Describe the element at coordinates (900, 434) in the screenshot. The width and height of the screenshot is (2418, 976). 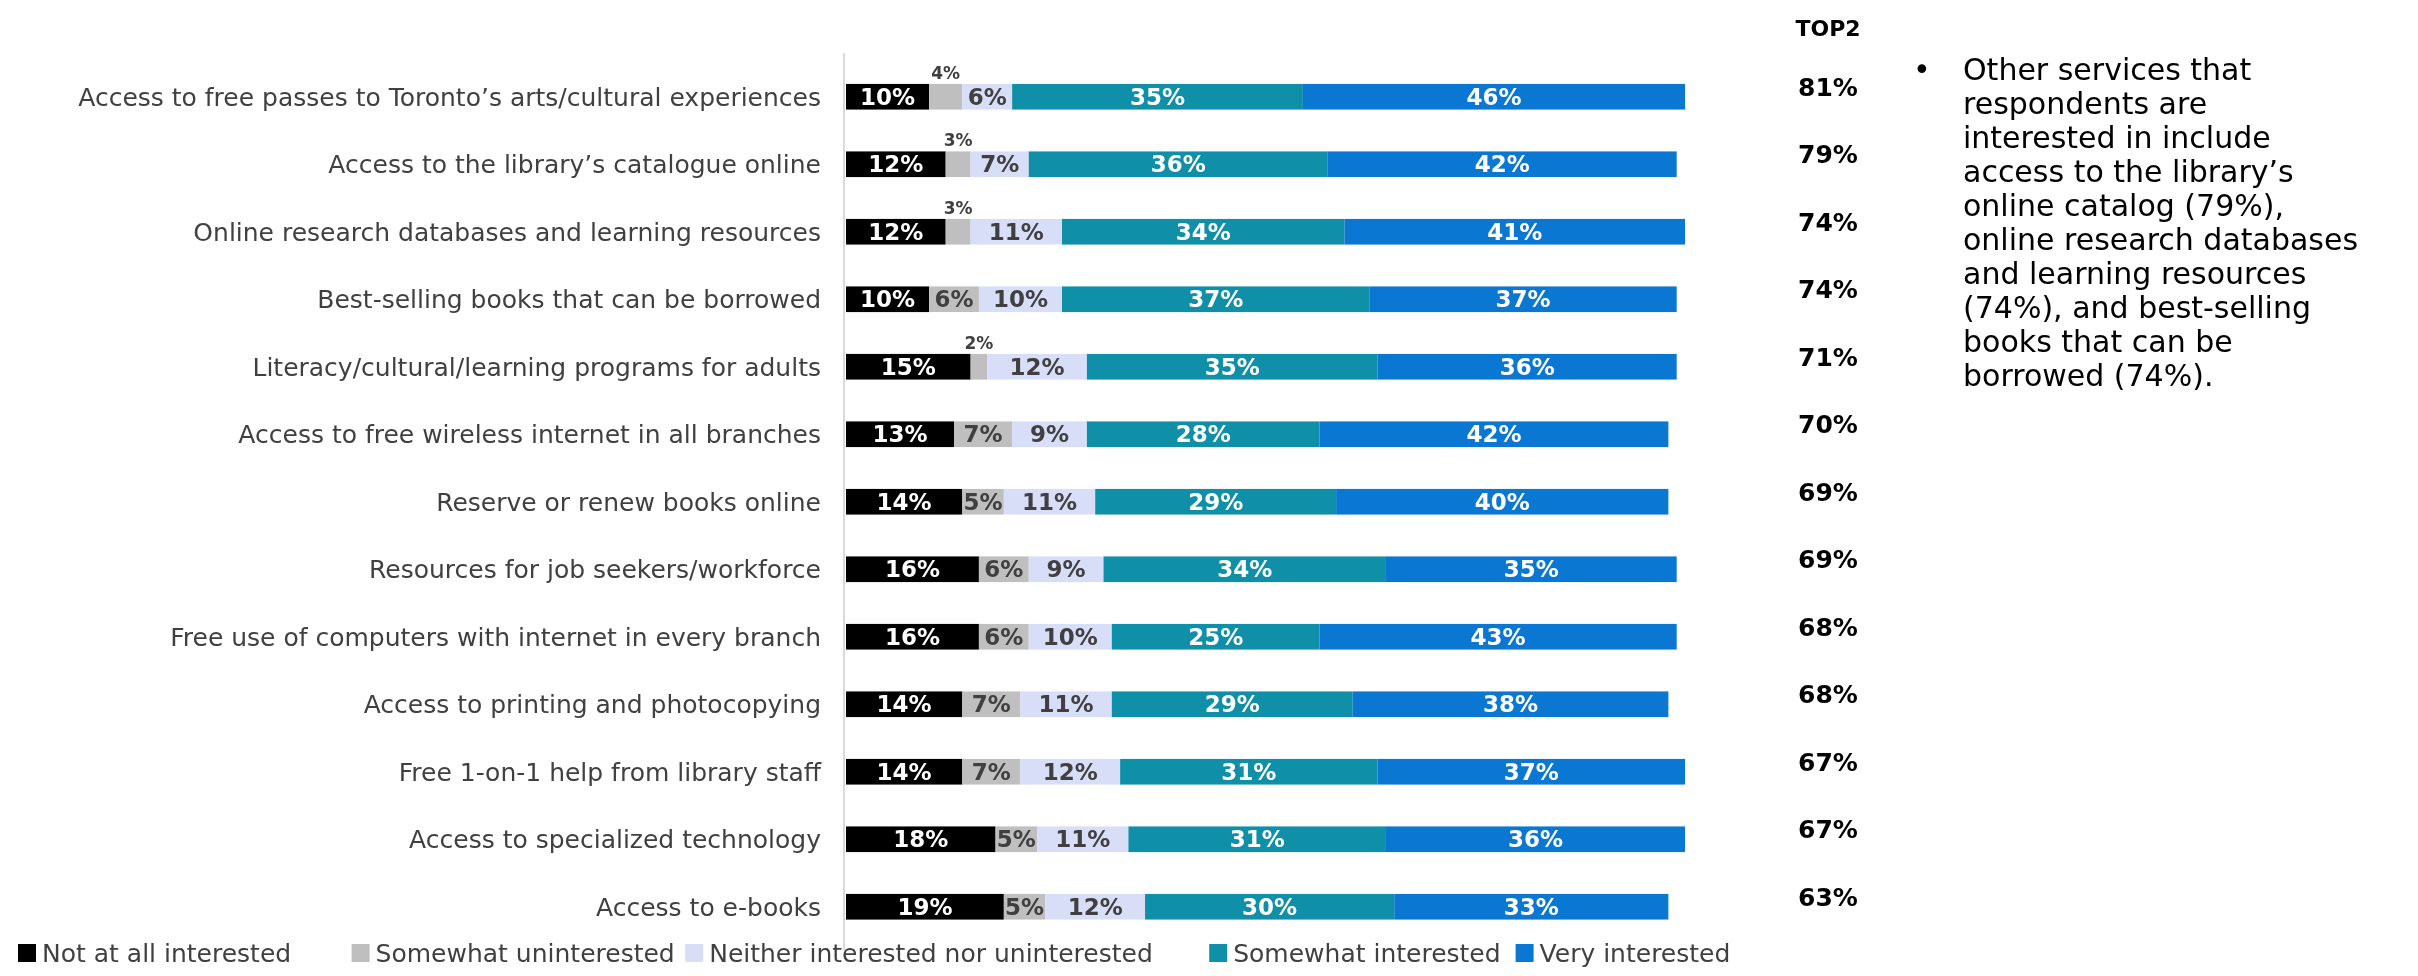
I see `data-label: 13%` at that location.